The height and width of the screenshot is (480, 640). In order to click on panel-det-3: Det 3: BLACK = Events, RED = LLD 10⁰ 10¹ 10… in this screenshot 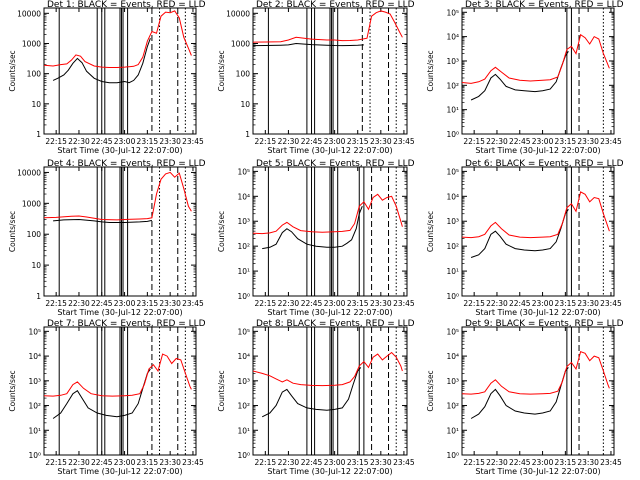, I will do `click(525, 77)`.